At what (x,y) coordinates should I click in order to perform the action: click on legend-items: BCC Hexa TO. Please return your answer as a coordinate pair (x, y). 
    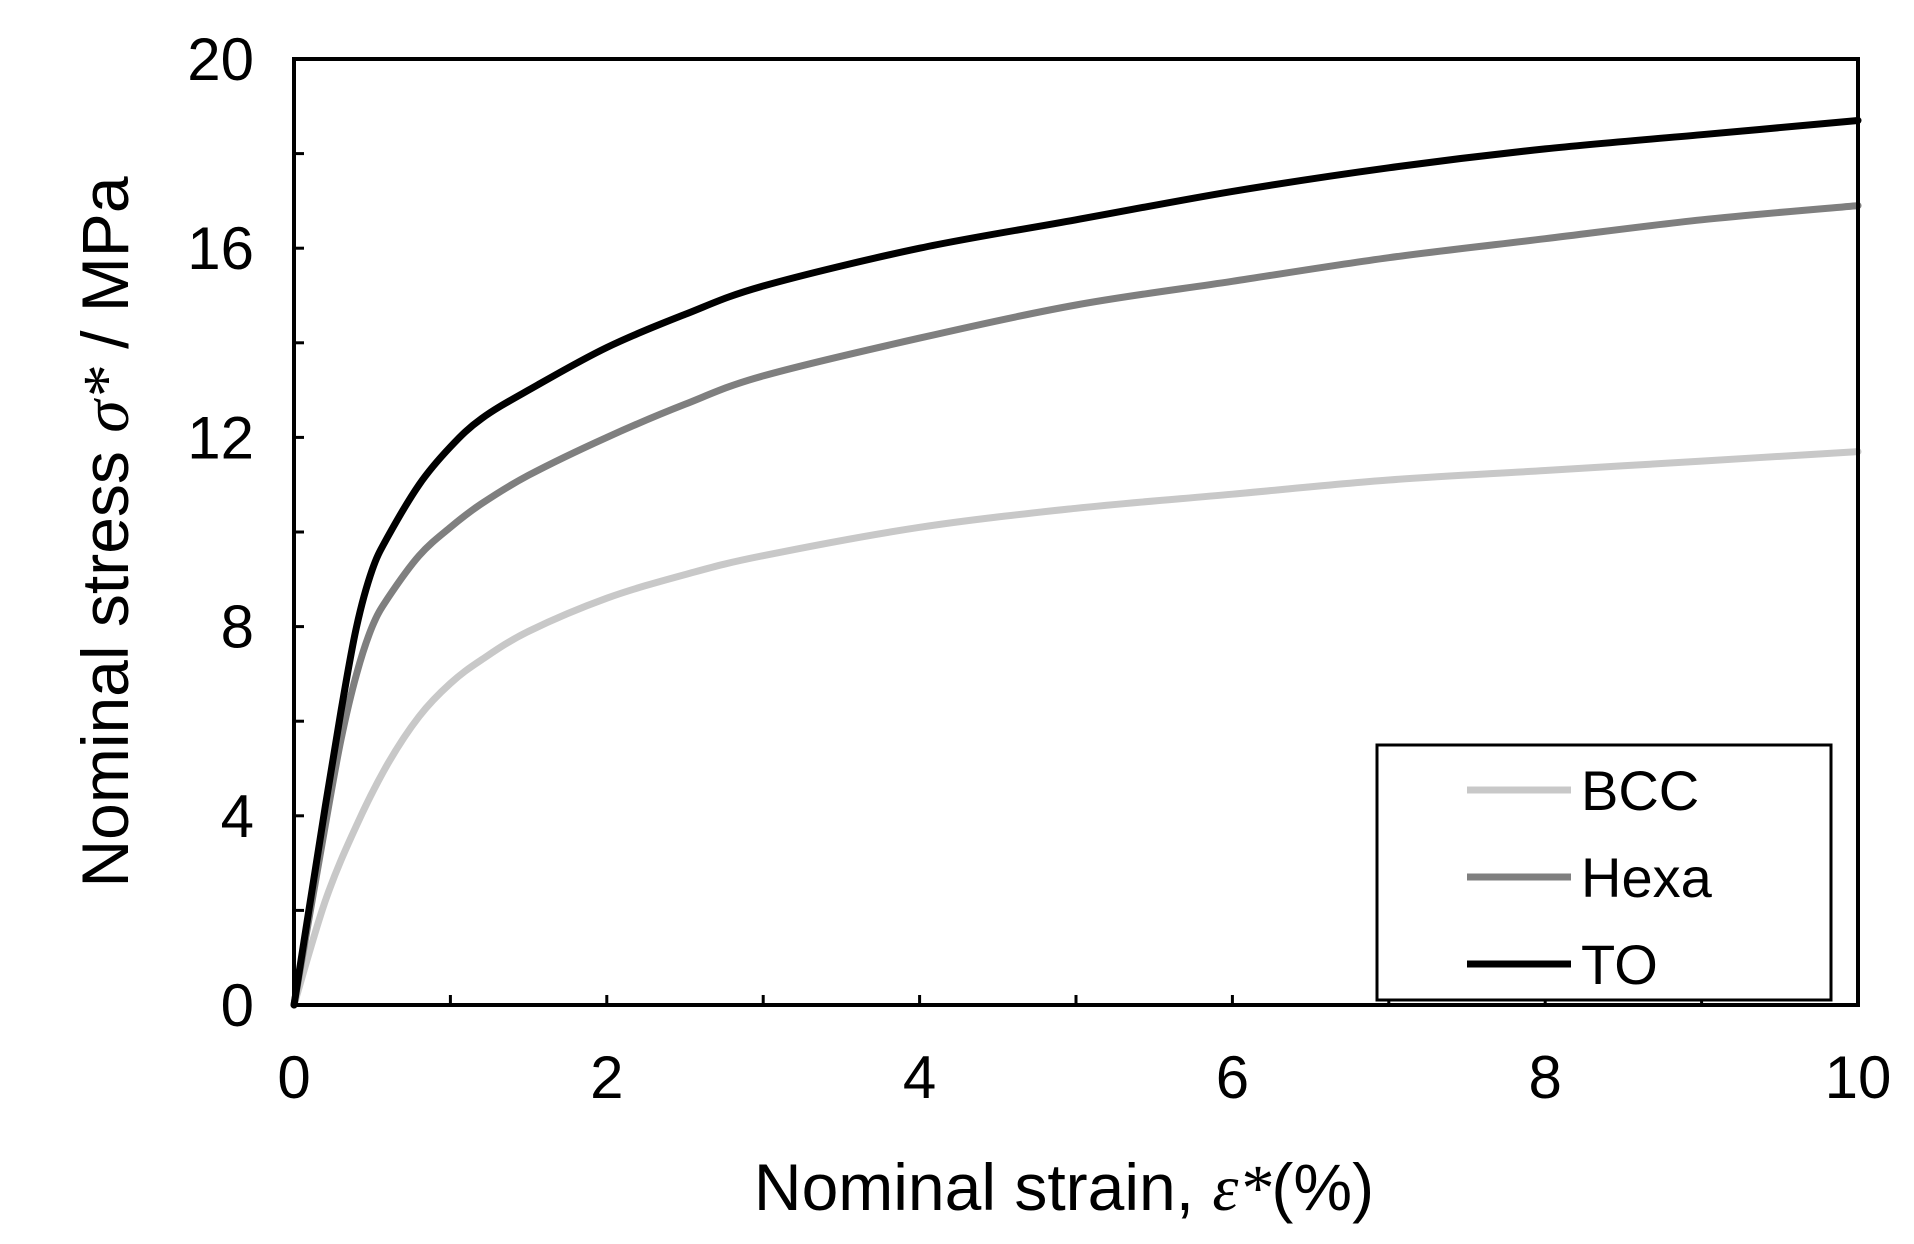
    Looking at the image, I should click on (1590, 877).